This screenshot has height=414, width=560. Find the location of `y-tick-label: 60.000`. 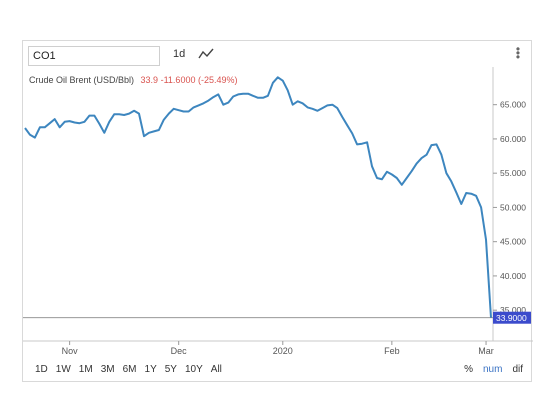

y-tick-label: 60.000 is located at coordinates (513, 139).